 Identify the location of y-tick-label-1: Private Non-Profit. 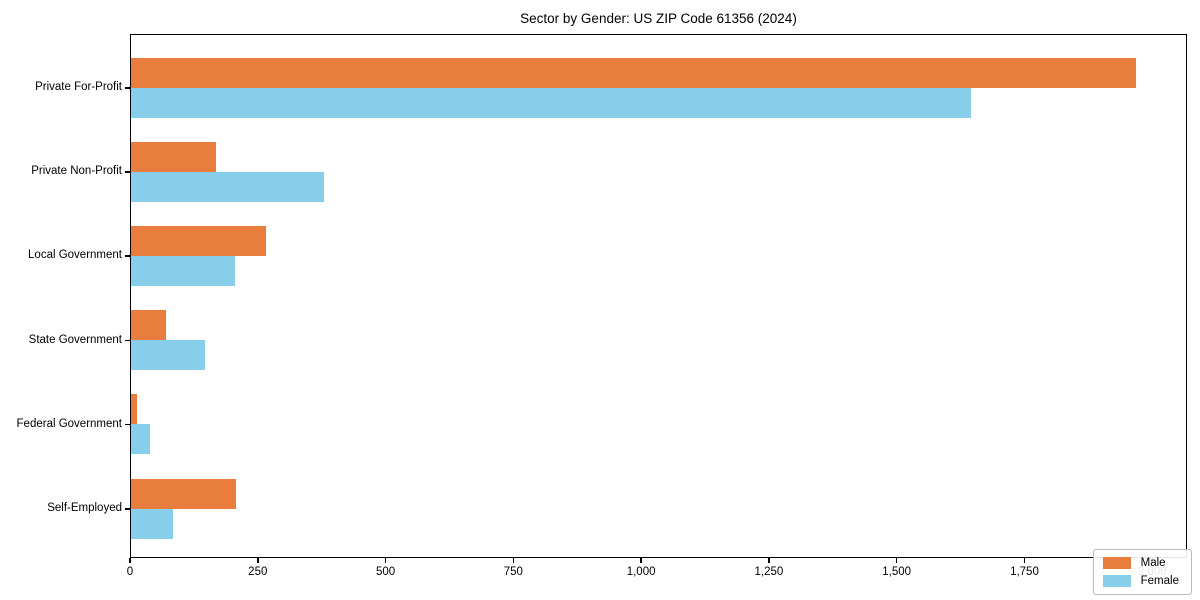
(76, 171).